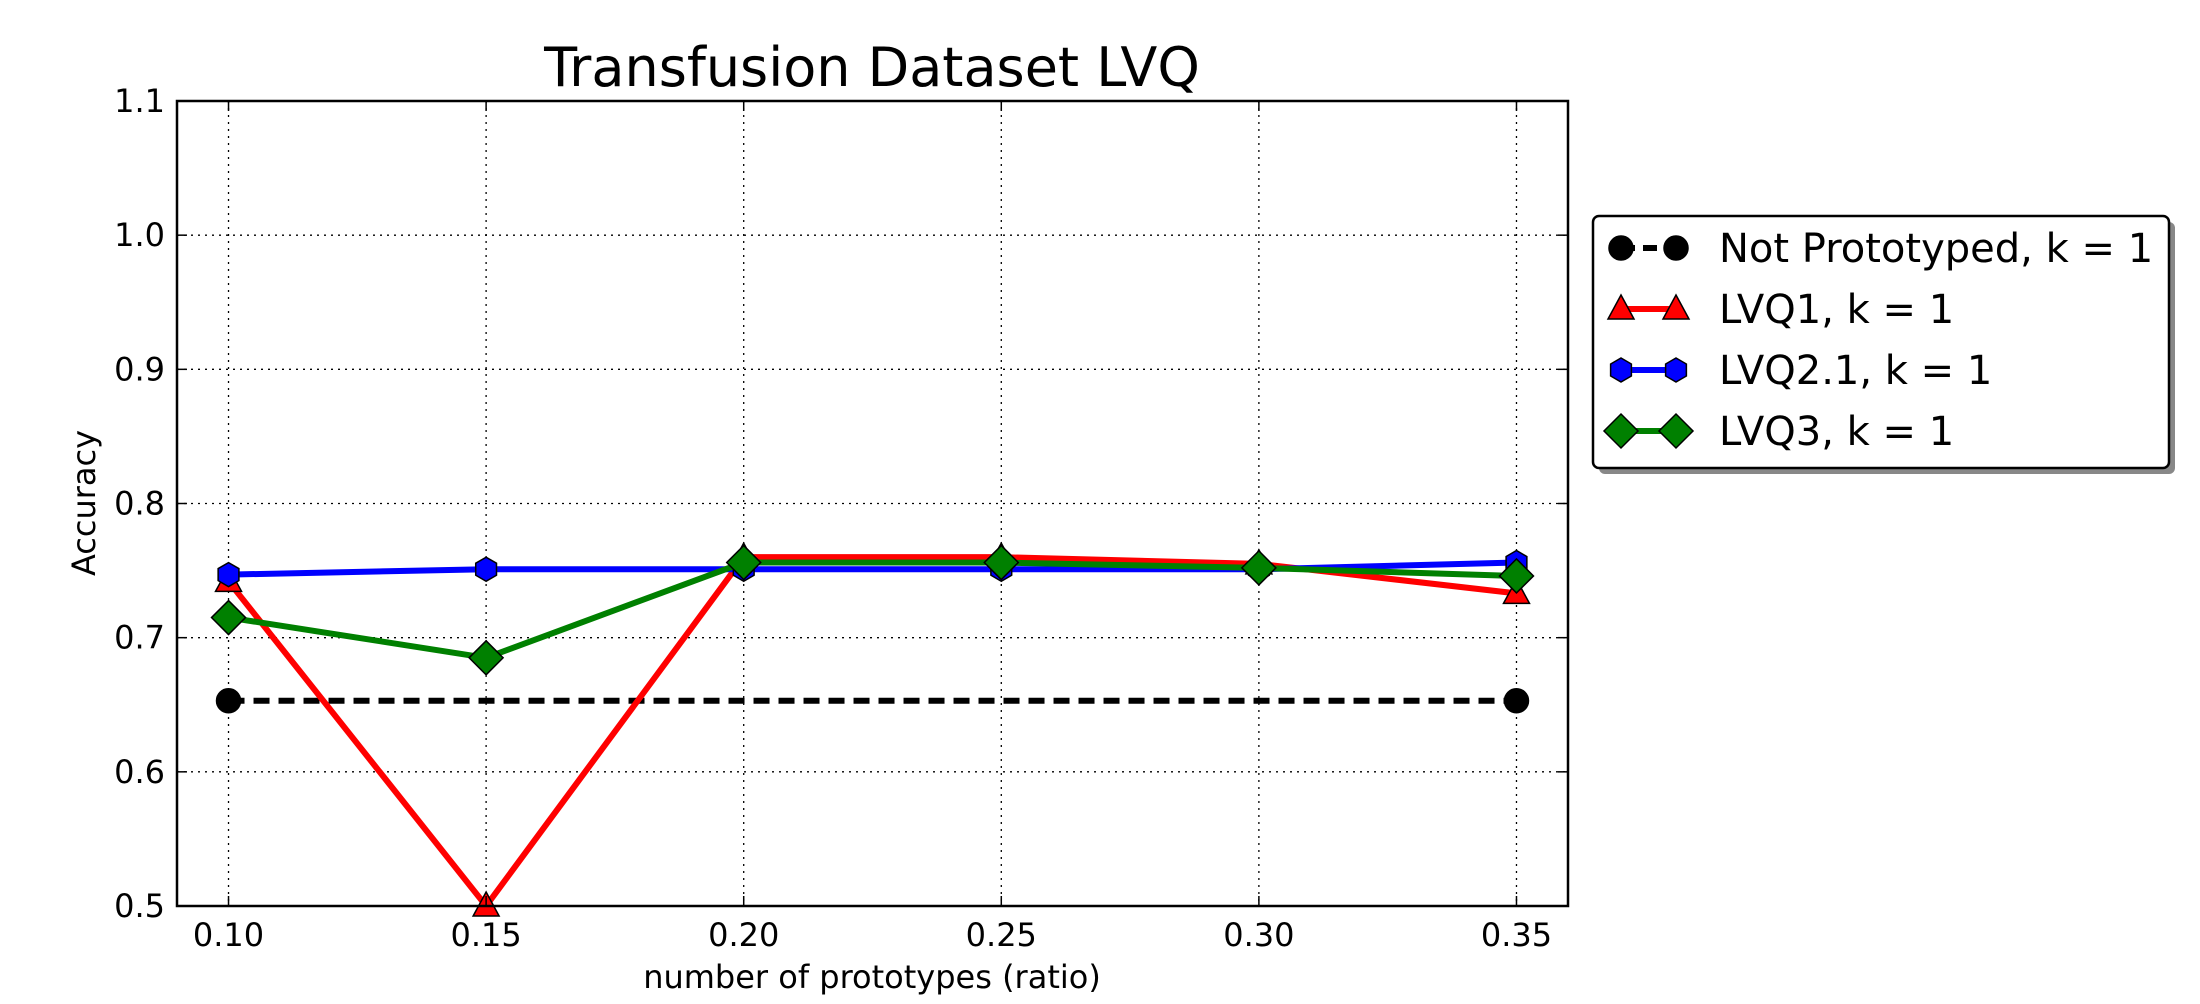 The image size is (2200, 1004). Describe the element at coordinates (1836, 310) in the screenshot. I see `legend-label: LVQ1, k = 1` at that location.